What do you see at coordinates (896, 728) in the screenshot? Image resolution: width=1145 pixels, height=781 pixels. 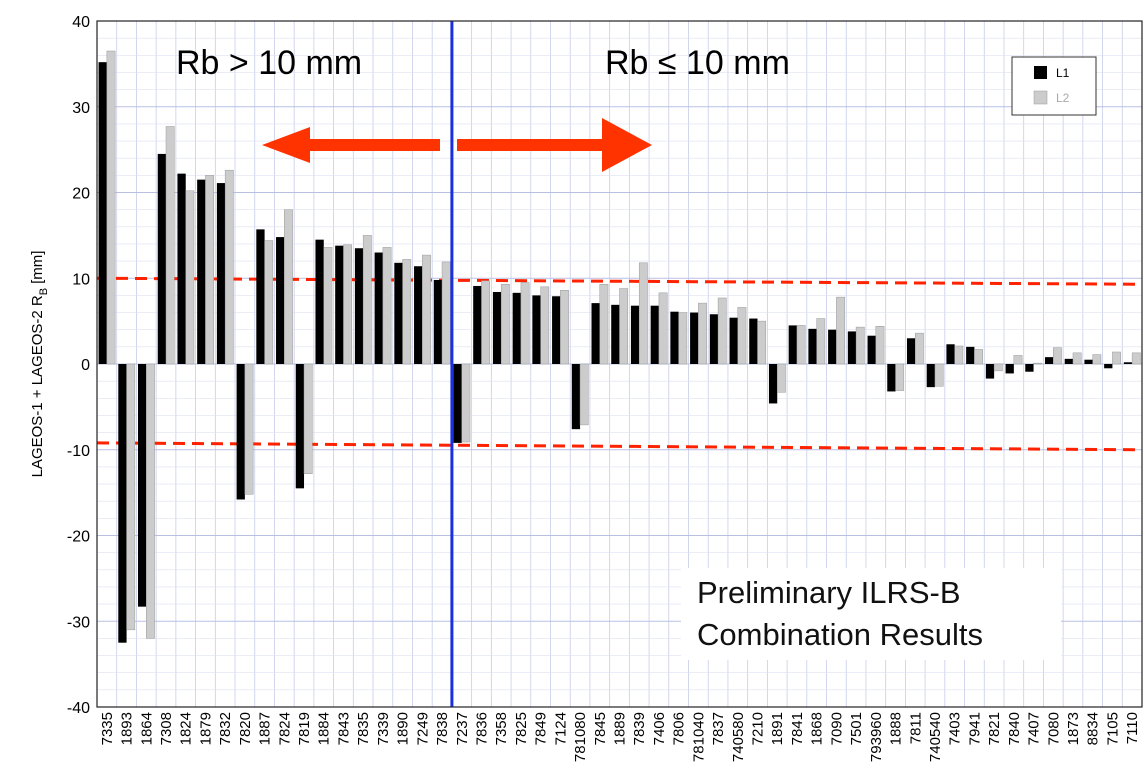 I see `x-tick-label: 1888` at bounding box center [896, 728].